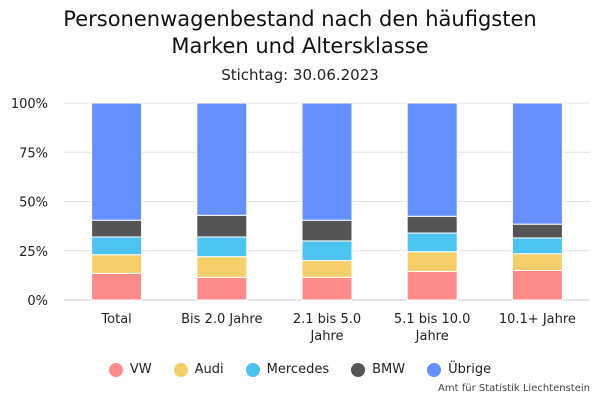 The width and height of the screenshot is (600, 400). Describe the element at coordinates (327, 328) in the screenshot. I see `x-tick-label: 2.1 bis 5.0 Jahre` at that location.